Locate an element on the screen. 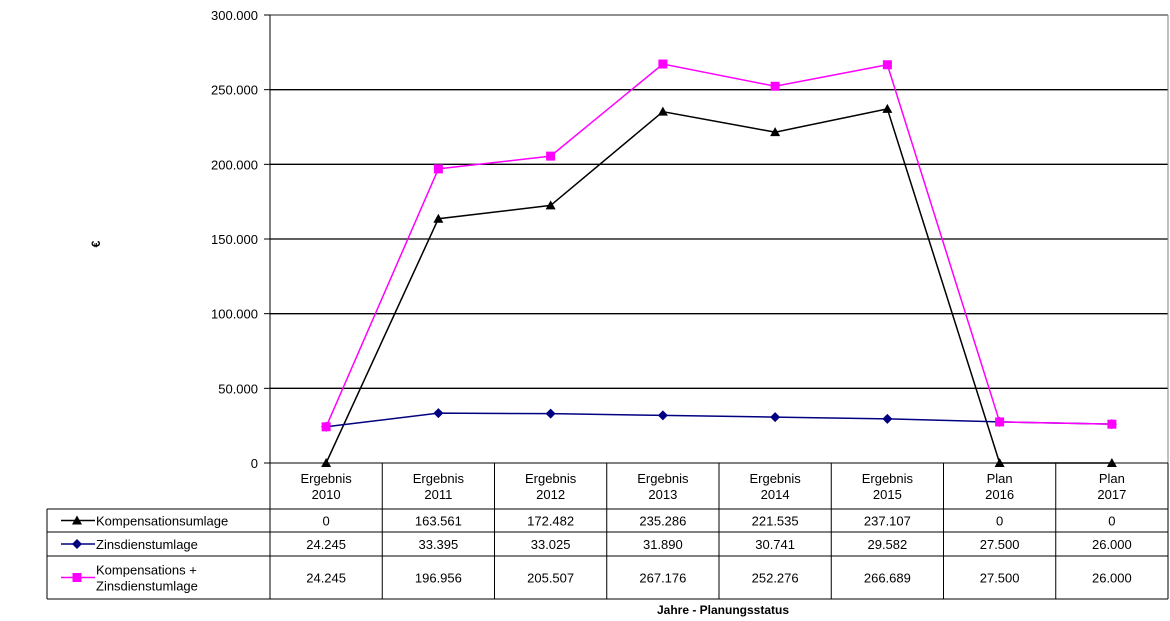  table-cell-value: 30.741 is located at coordinates (775, 544).